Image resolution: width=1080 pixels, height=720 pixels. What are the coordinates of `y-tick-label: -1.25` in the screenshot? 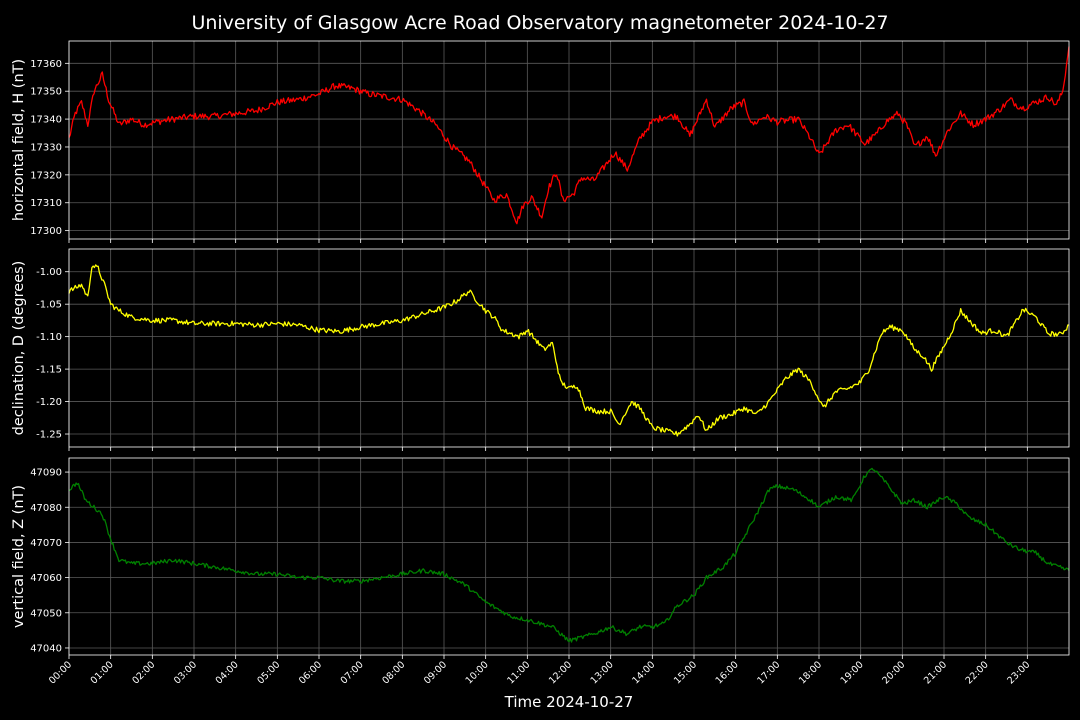 It's located at (49, 435).